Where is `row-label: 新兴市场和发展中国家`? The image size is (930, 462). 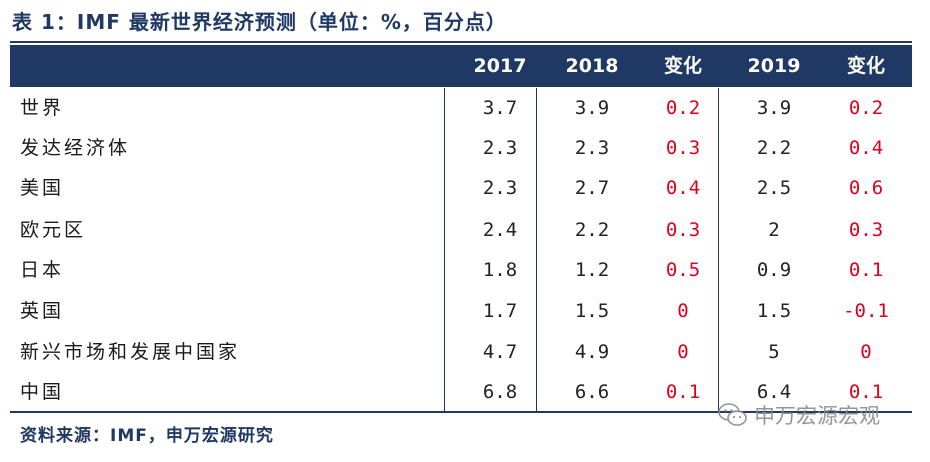 row-label: 新兴市场和发展中国家 is located at coordinates (130, 352).